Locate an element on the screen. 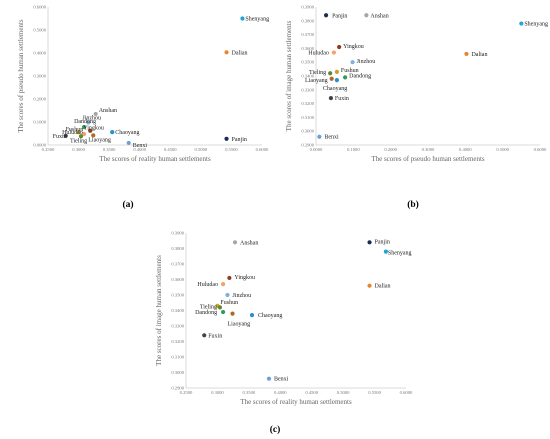 This screenshot has height=439, width=550. point-label-dandong: Dandong is located at coordinates (206, 313).